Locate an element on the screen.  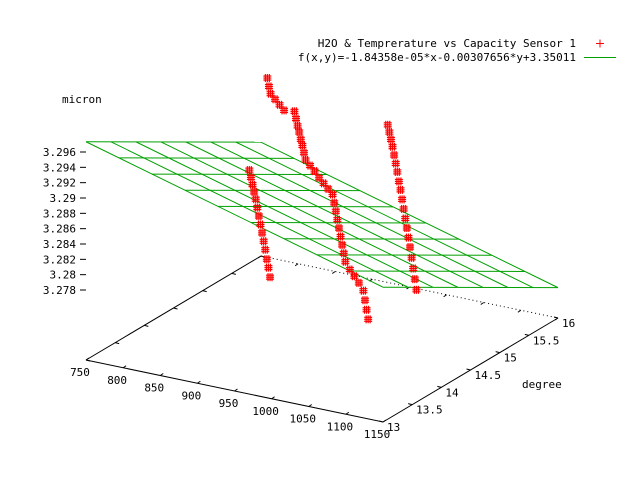
y-tick-label: 16 is located at coordinates (568, 323).